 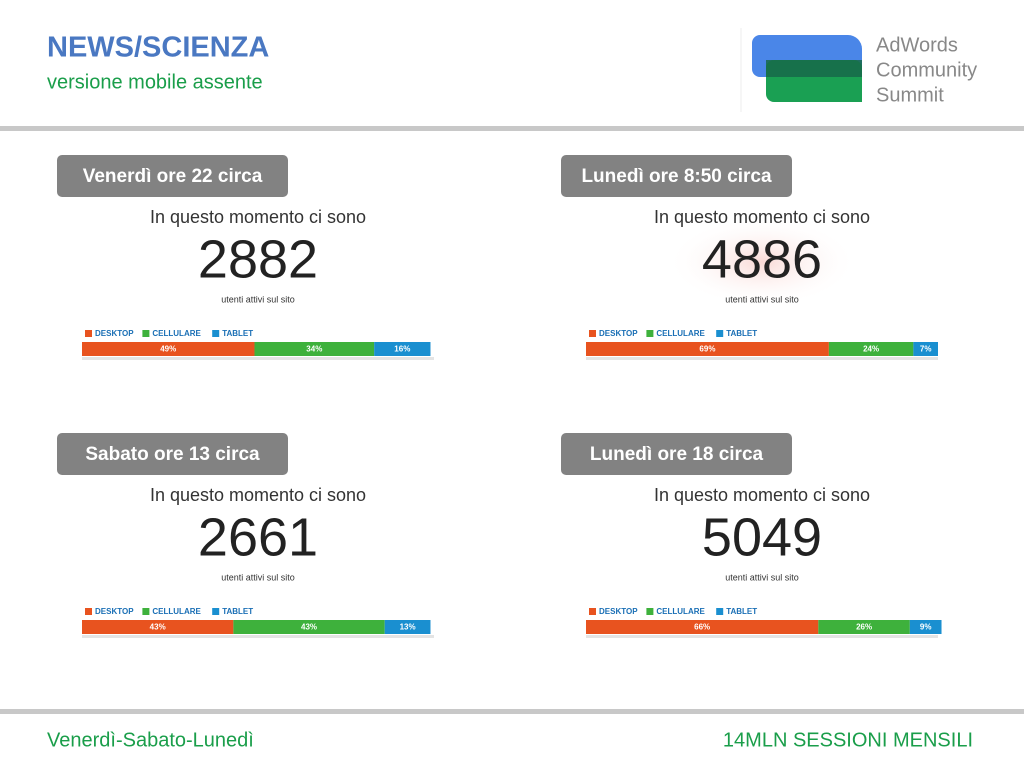 What do you see at coordinates (917, 45) in the screenshot?
I see `logo-text: AdWords` at bounding box center [917, 45].